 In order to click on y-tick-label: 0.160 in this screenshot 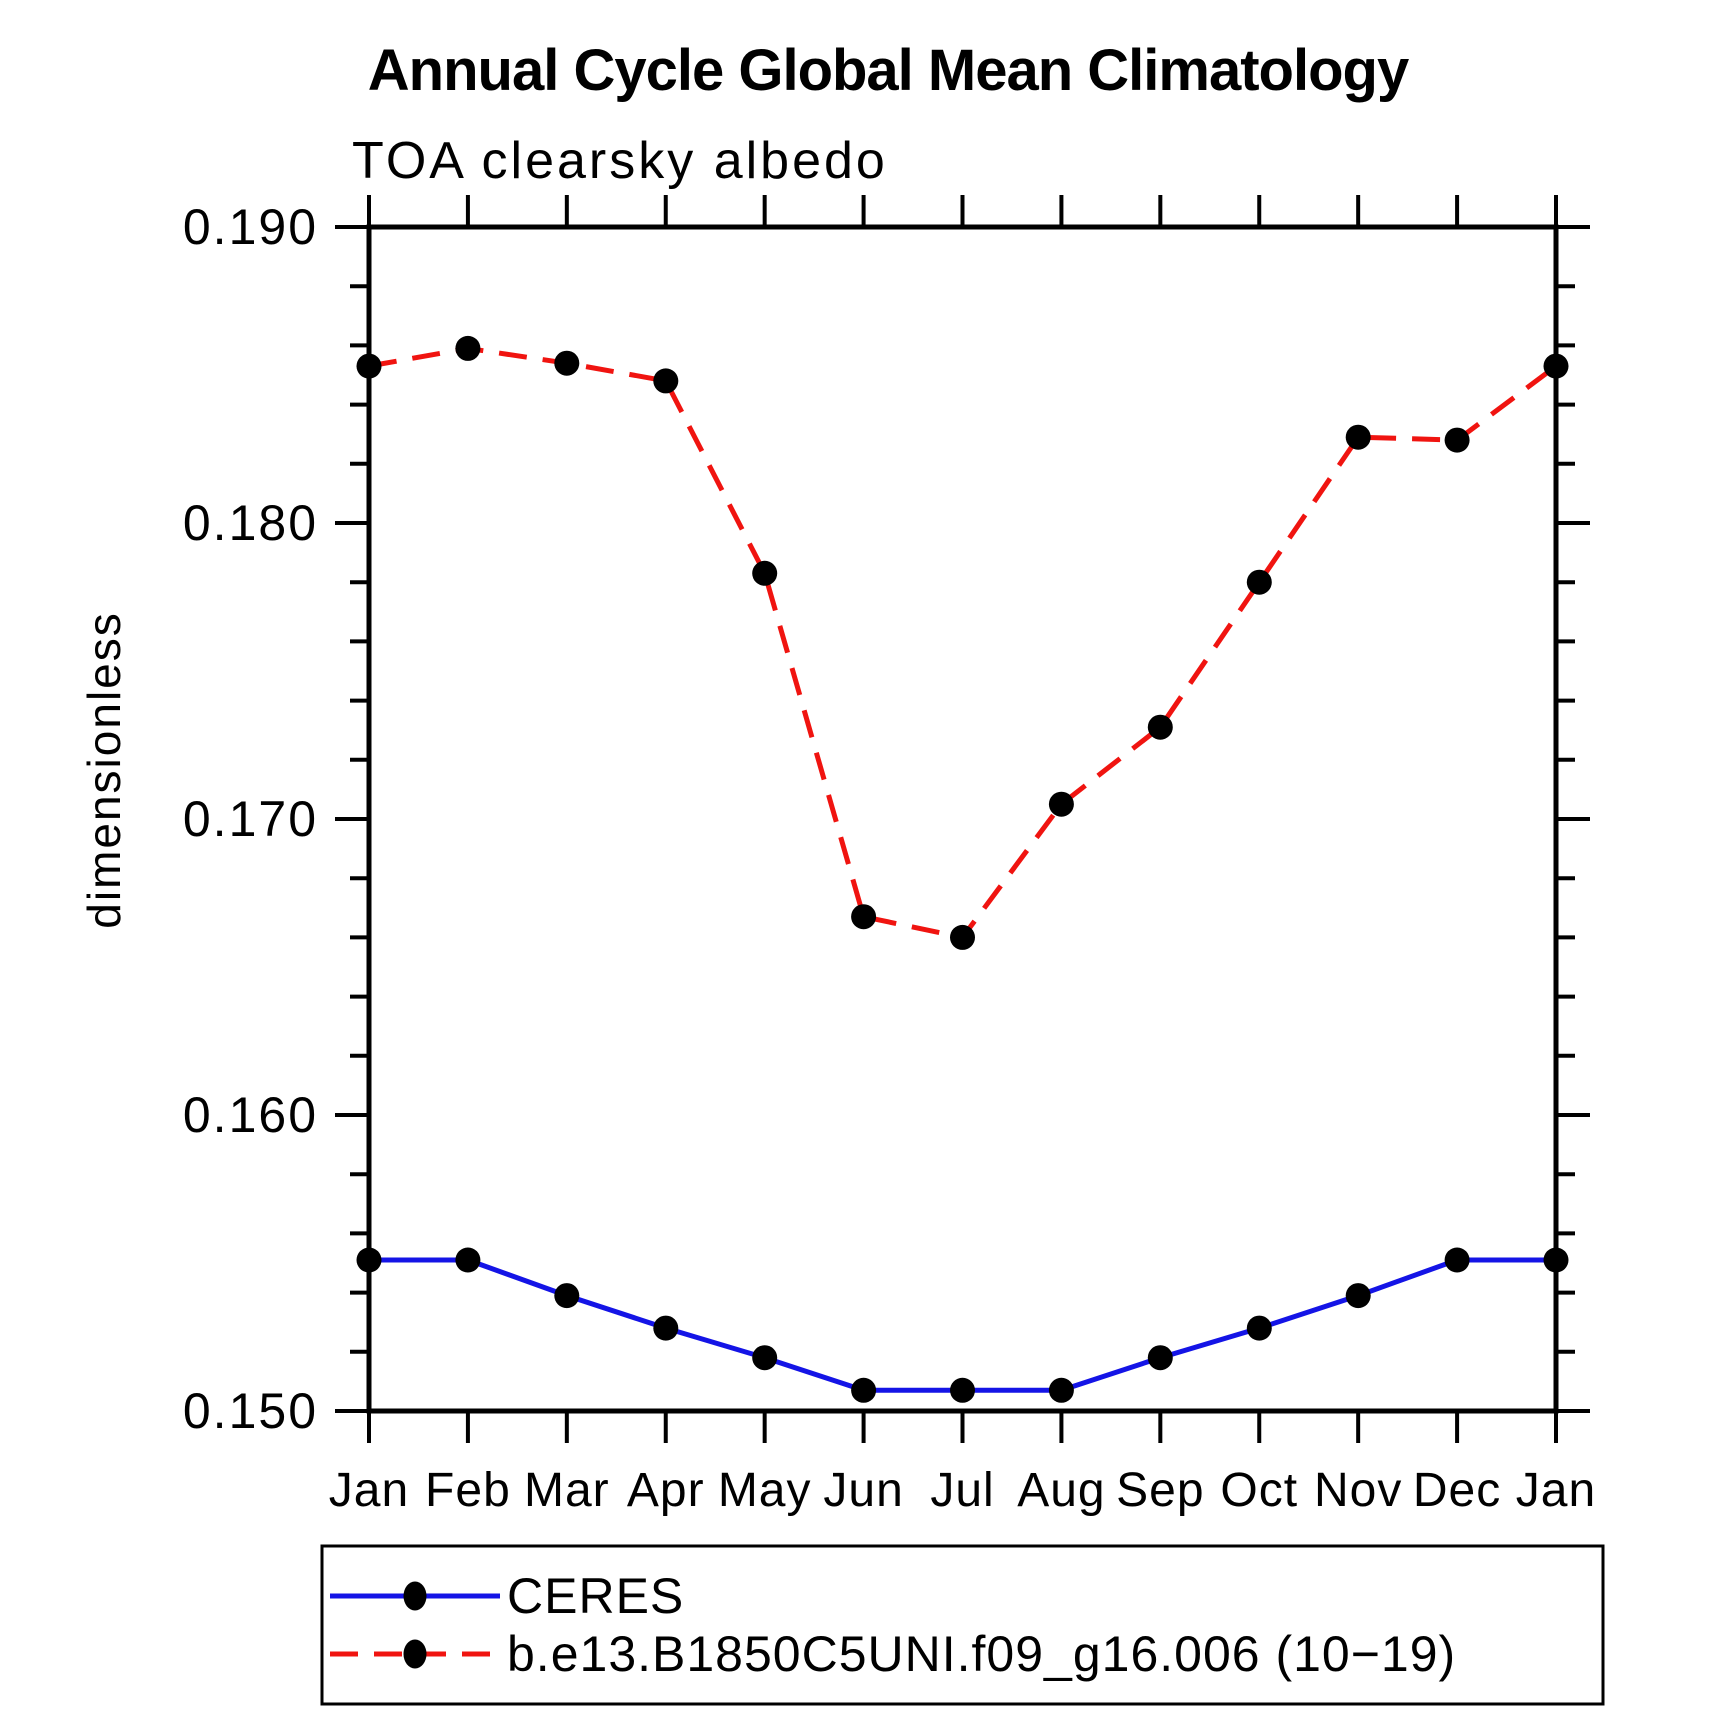, I will do `click(250, 1115)`.